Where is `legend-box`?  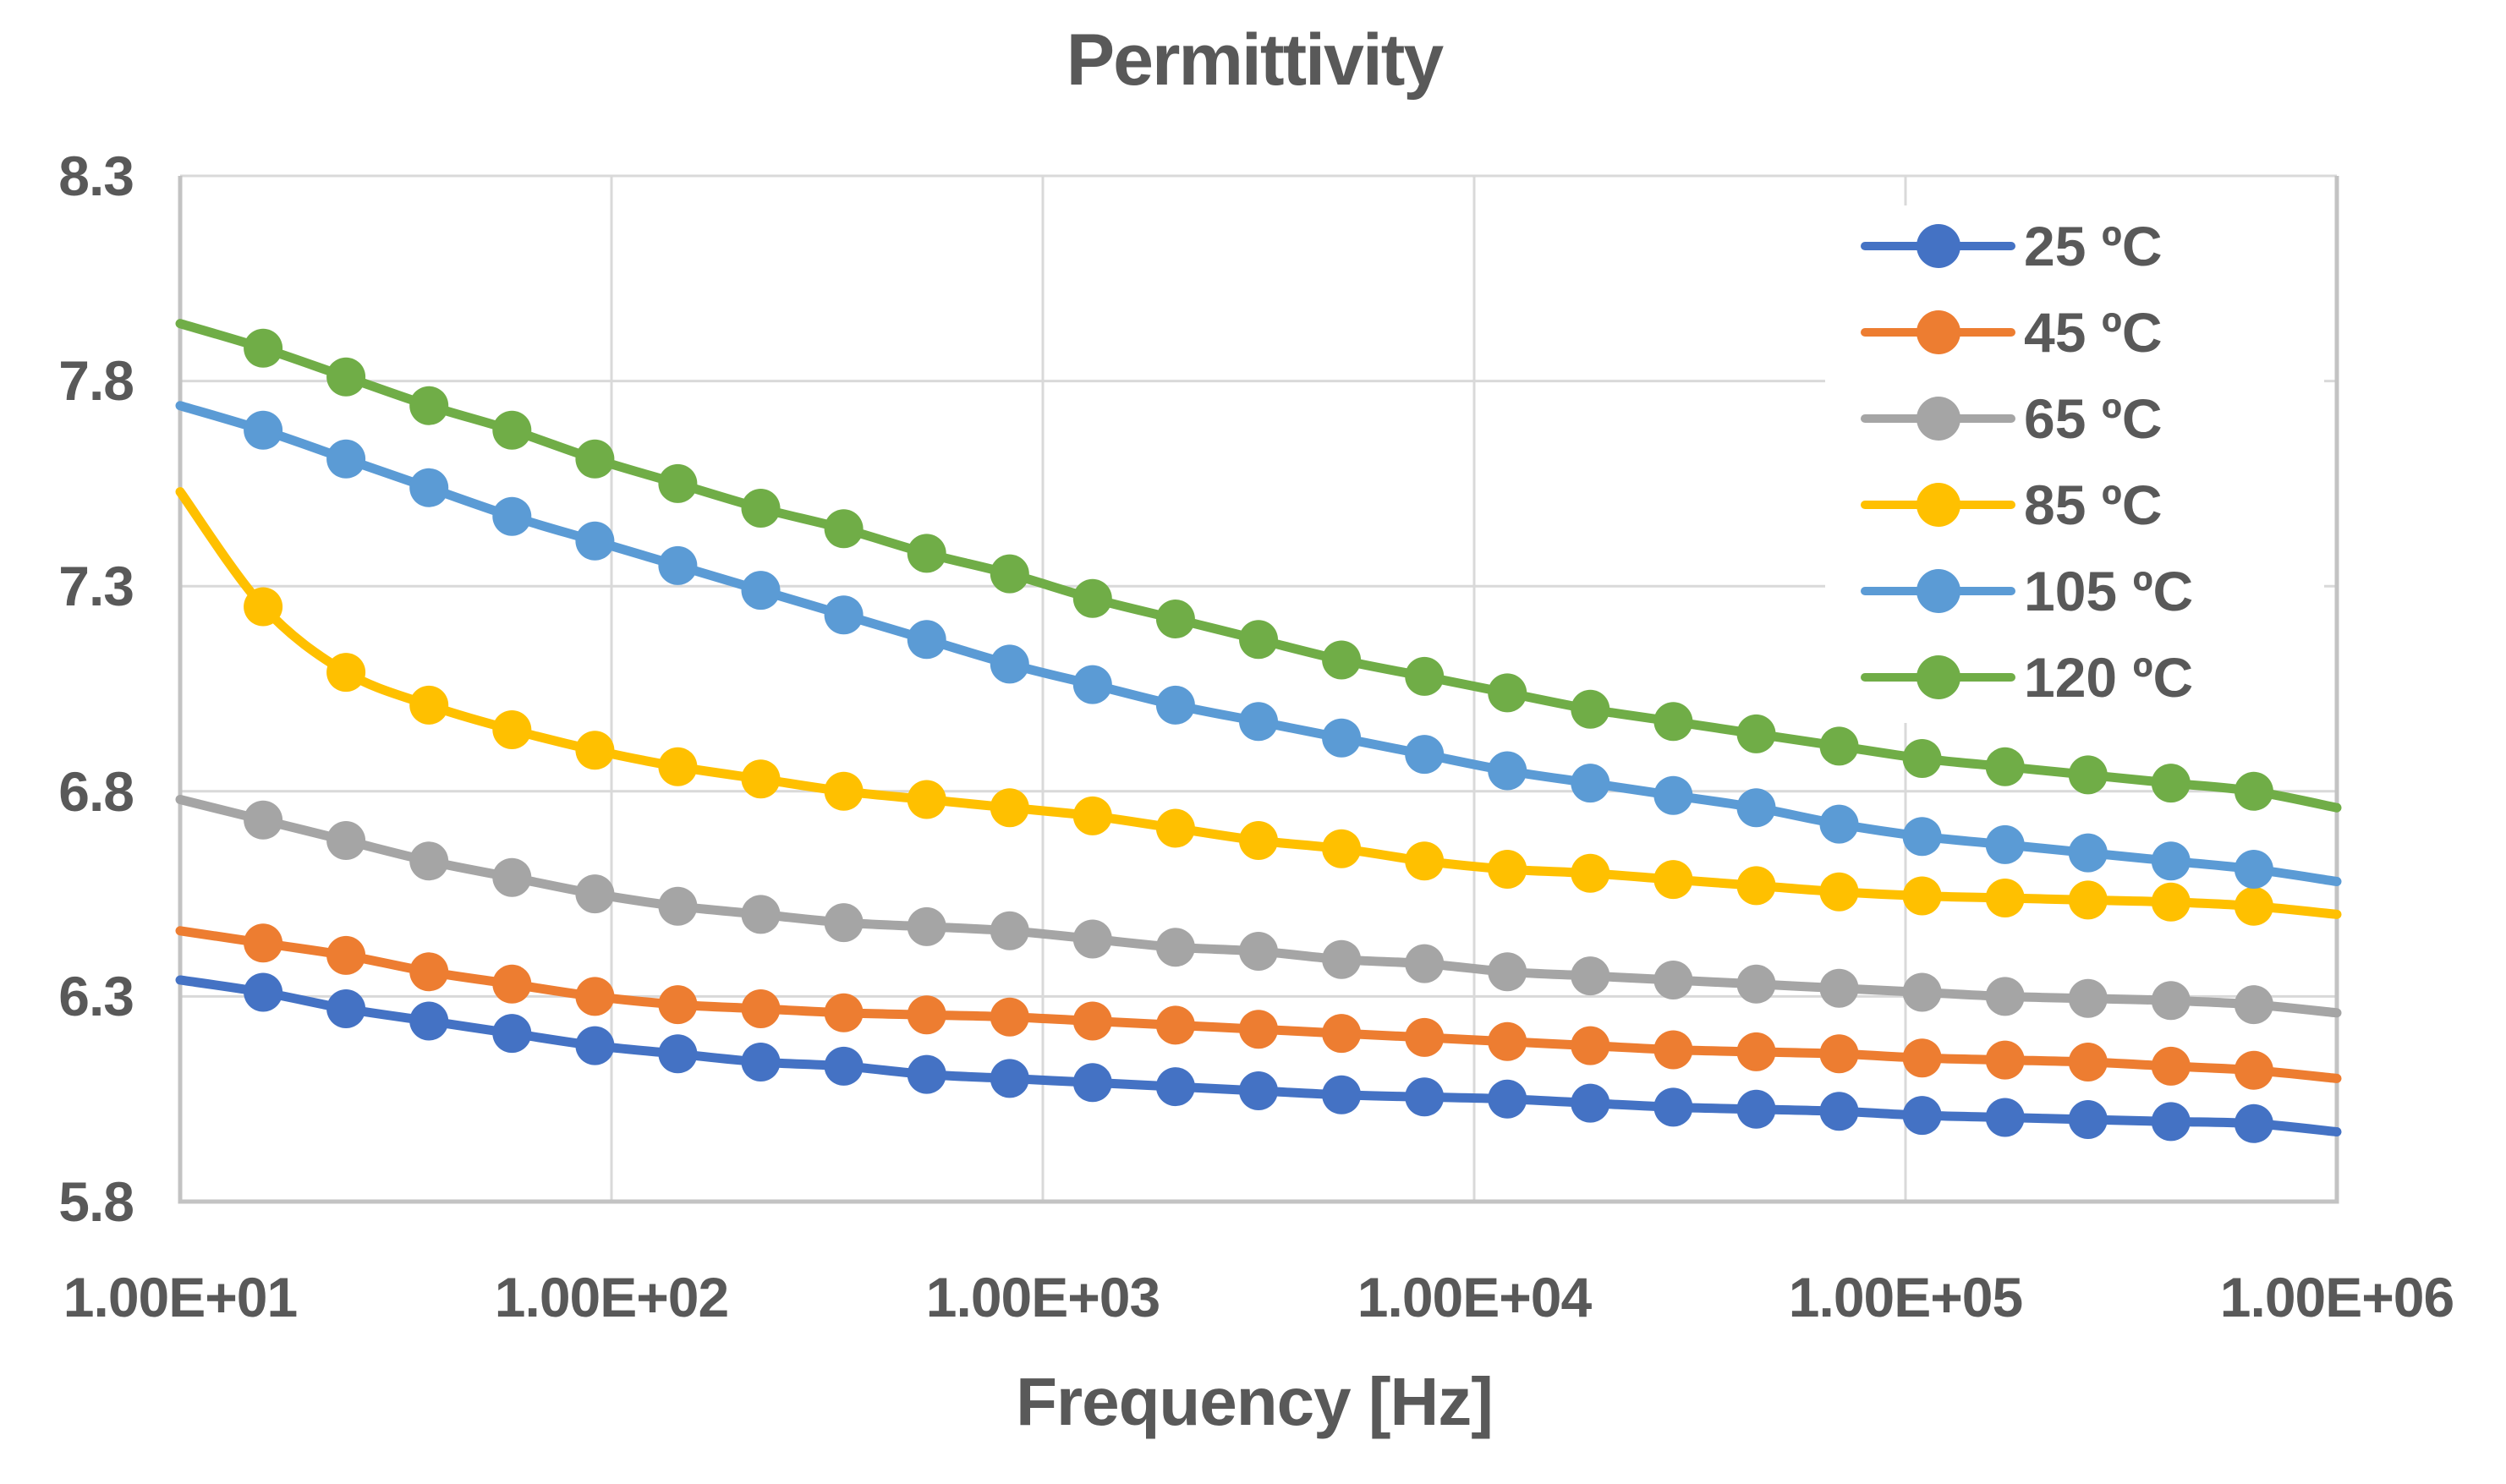 legend-box is located at coordinates (2074, 464).